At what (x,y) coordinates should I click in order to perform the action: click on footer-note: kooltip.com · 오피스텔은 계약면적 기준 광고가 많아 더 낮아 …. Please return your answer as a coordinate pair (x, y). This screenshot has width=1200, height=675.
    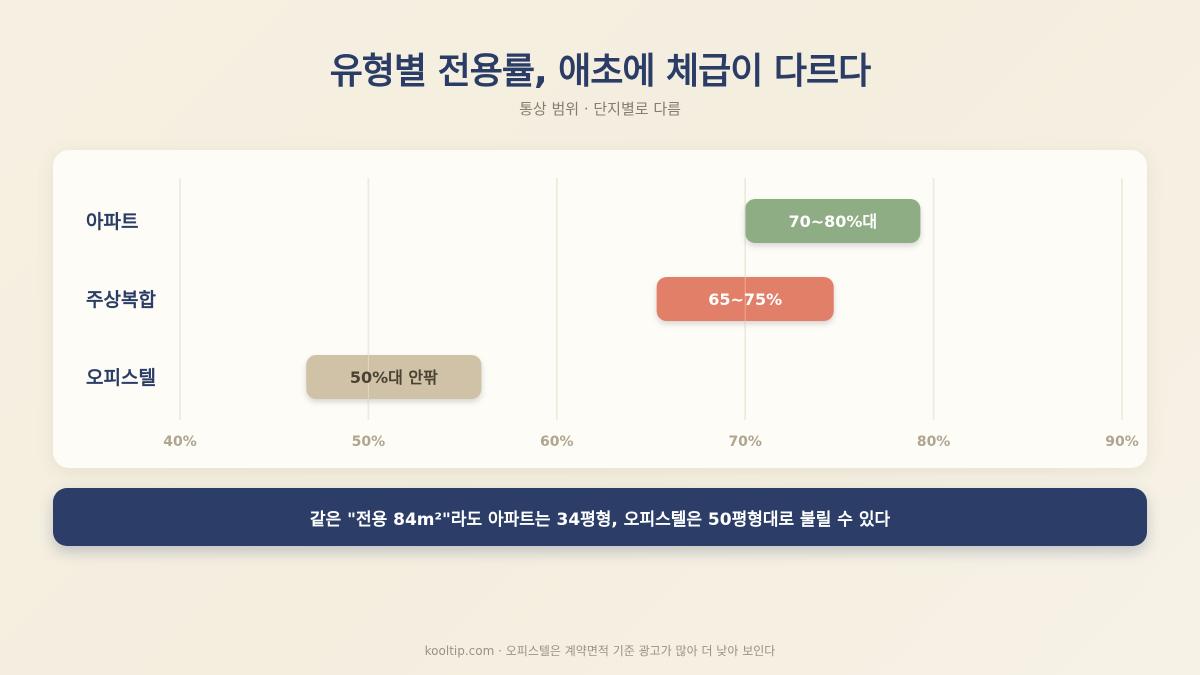
    Looking at the image, I should click on (600, 651).